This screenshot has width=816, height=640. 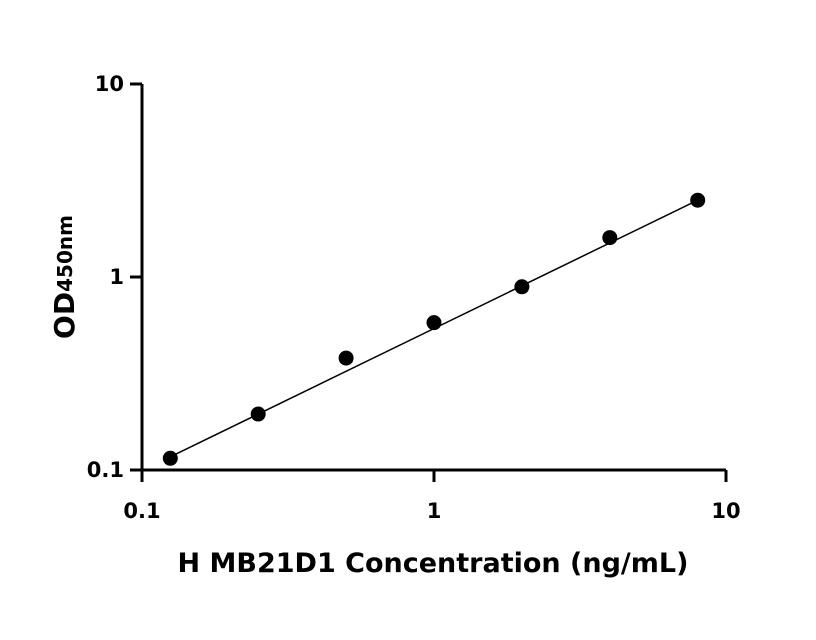 I want to click on y-axis-label: OD450nm, so click(x=64, y=277).